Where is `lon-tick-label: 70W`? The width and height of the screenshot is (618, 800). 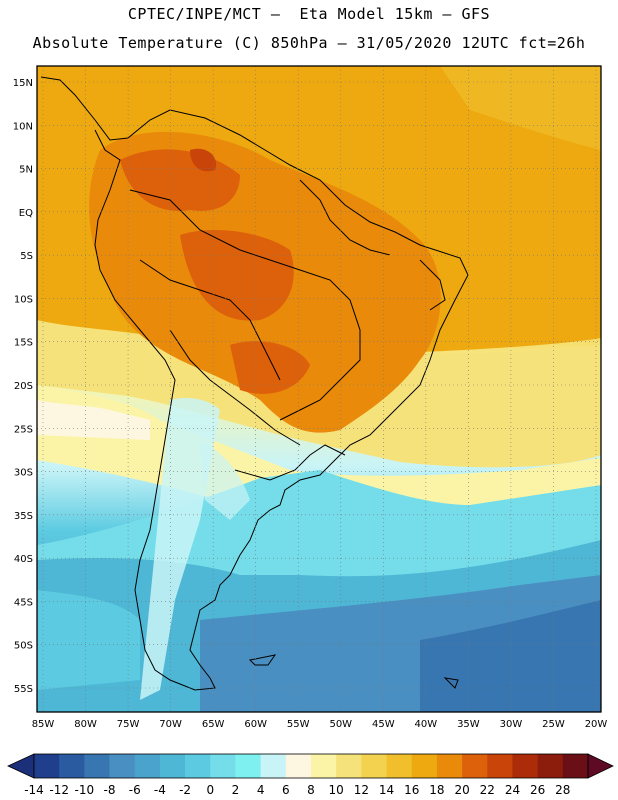
lon-tick-label: 70W is located at coordinates (170, 724).